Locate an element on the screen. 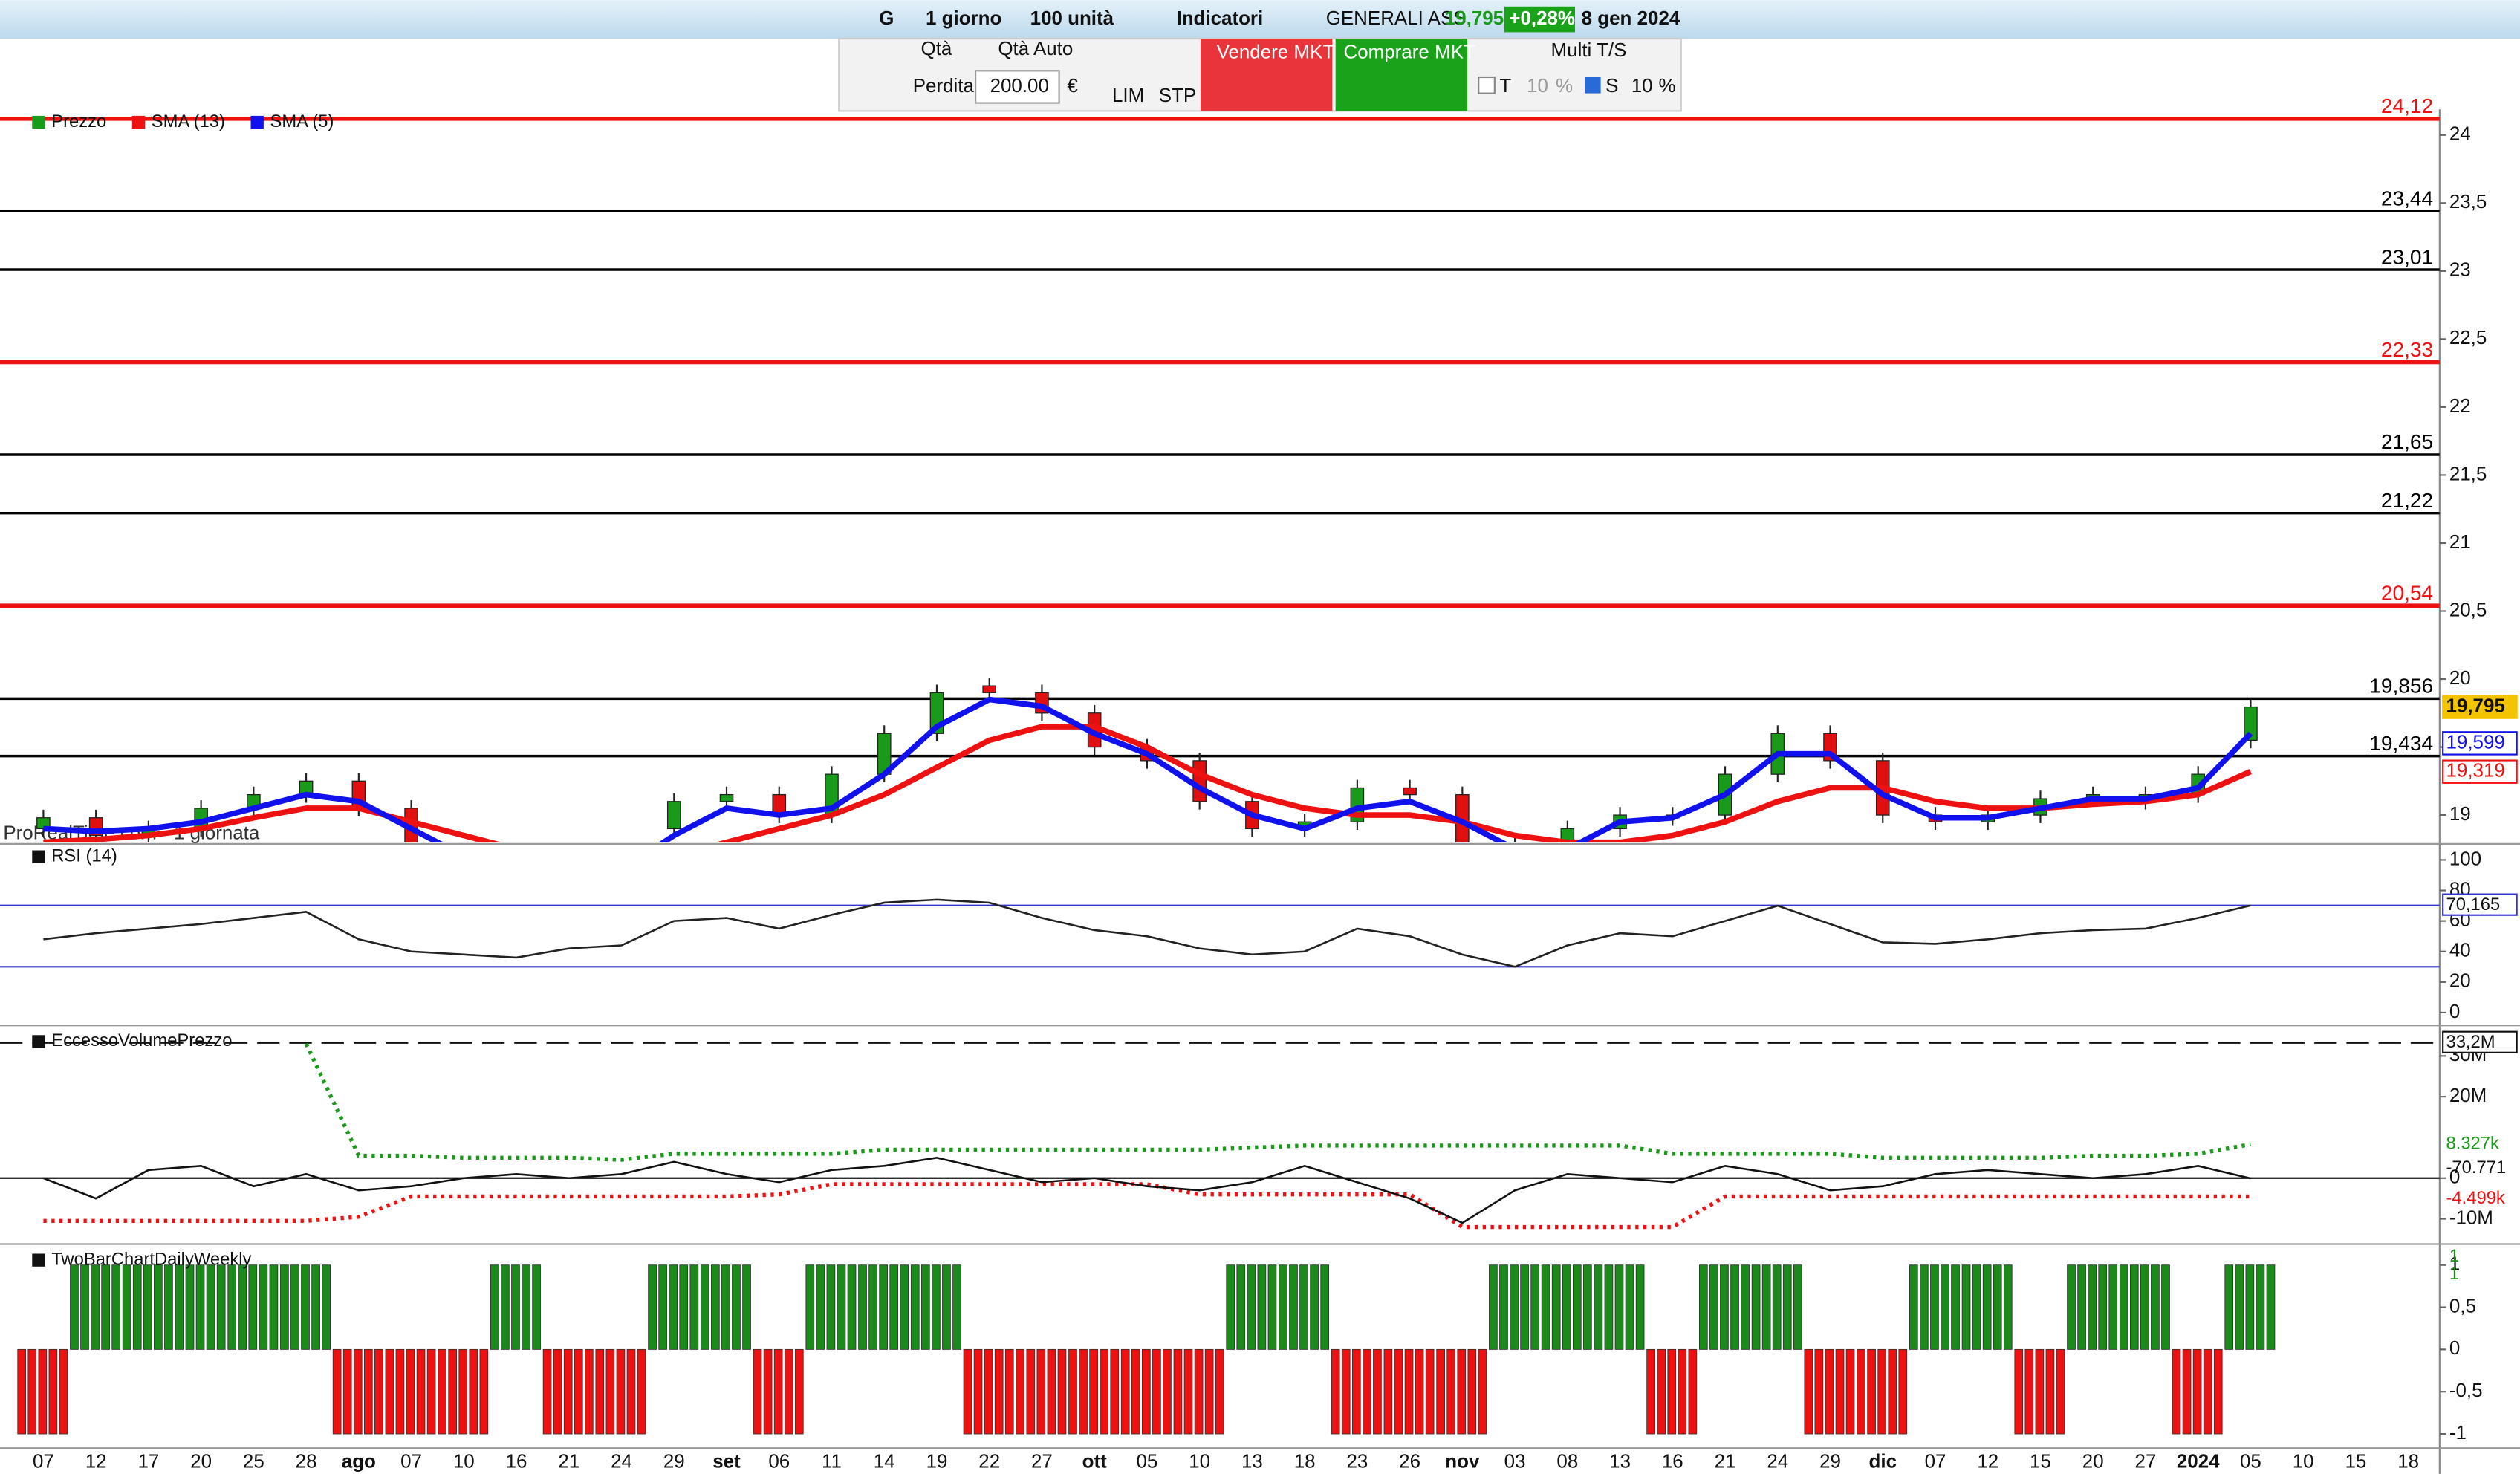 The image size is (2520, 1474). x-tick-label: 22 is located at coordinates (989, 1462).